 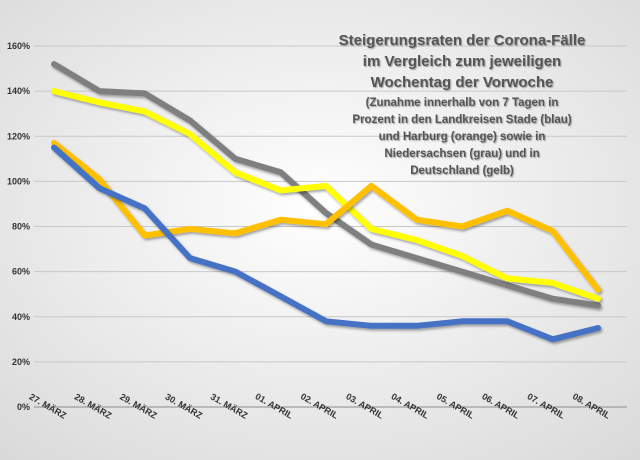 What do you see at coordinates (462, 40) in the screenshot?
I see `title-line-1: Steigerungsraten der Corona-Fälle` at bounding box center [462, 40].